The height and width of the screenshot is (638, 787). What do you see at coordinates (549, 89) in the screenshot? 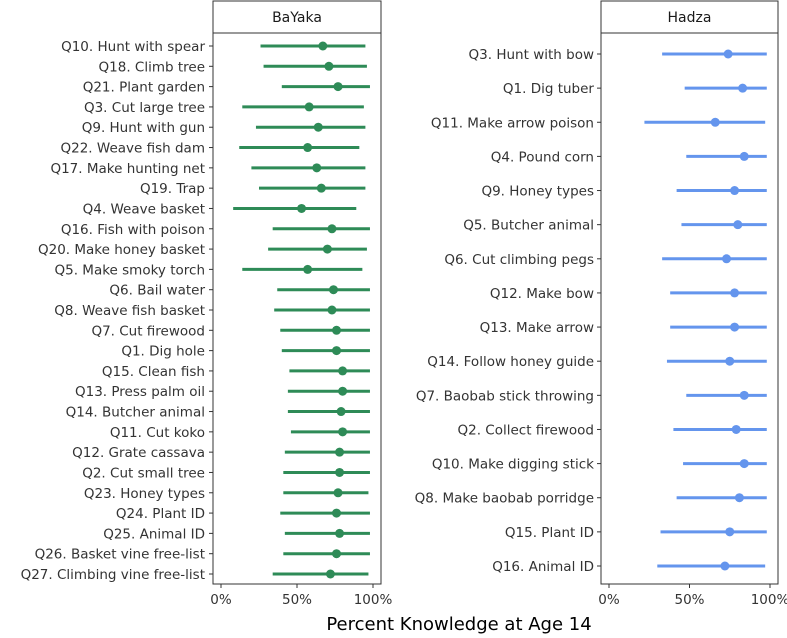
I see `category-label: Q1. Dig tuber` at bounding box center [549, 89].